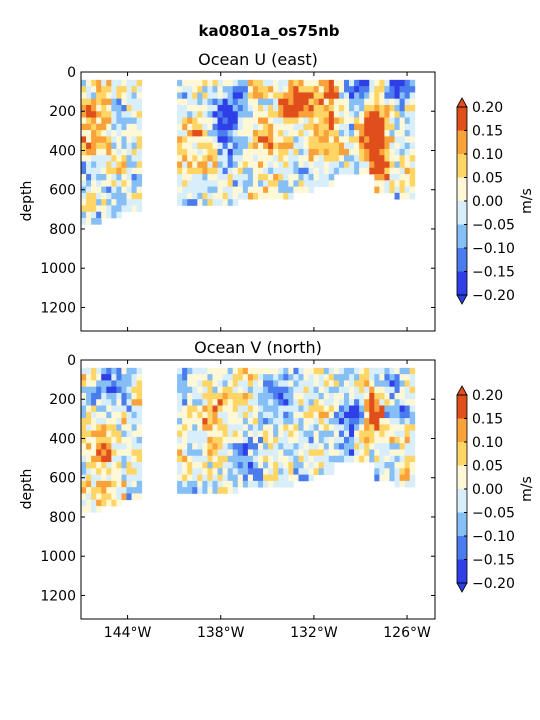 Image resolution: width=540 pixels, height=720 pixels. Describe the element at coordinates (58, 596) in the screenshot. I see `y-tick-label: 1200` at that location.